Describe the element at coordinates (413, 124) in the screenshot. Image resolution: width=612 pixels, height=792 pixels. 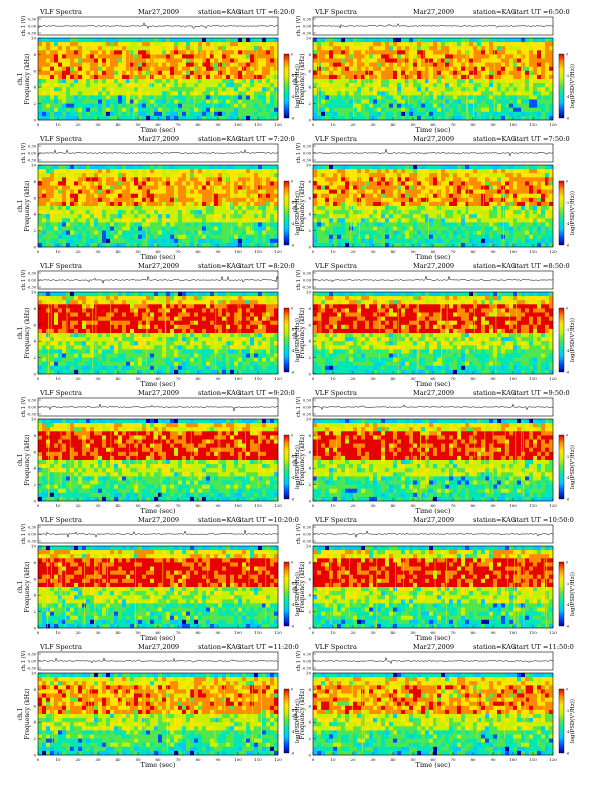
I see `x-tick-label: 50` at that location.